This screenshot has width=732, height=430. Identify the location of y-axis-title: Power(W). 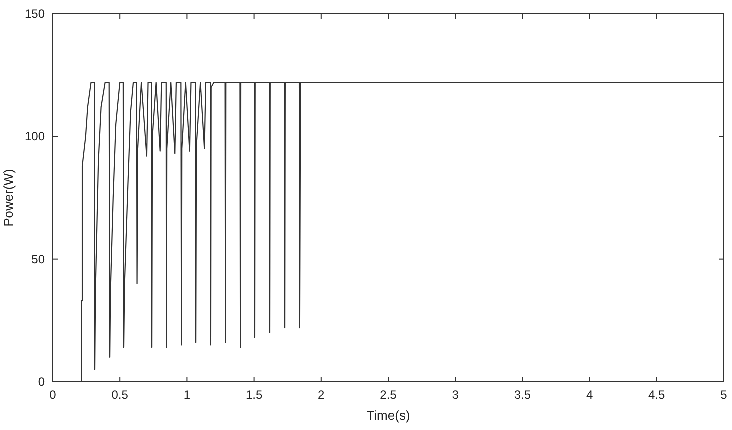
(8, 198).